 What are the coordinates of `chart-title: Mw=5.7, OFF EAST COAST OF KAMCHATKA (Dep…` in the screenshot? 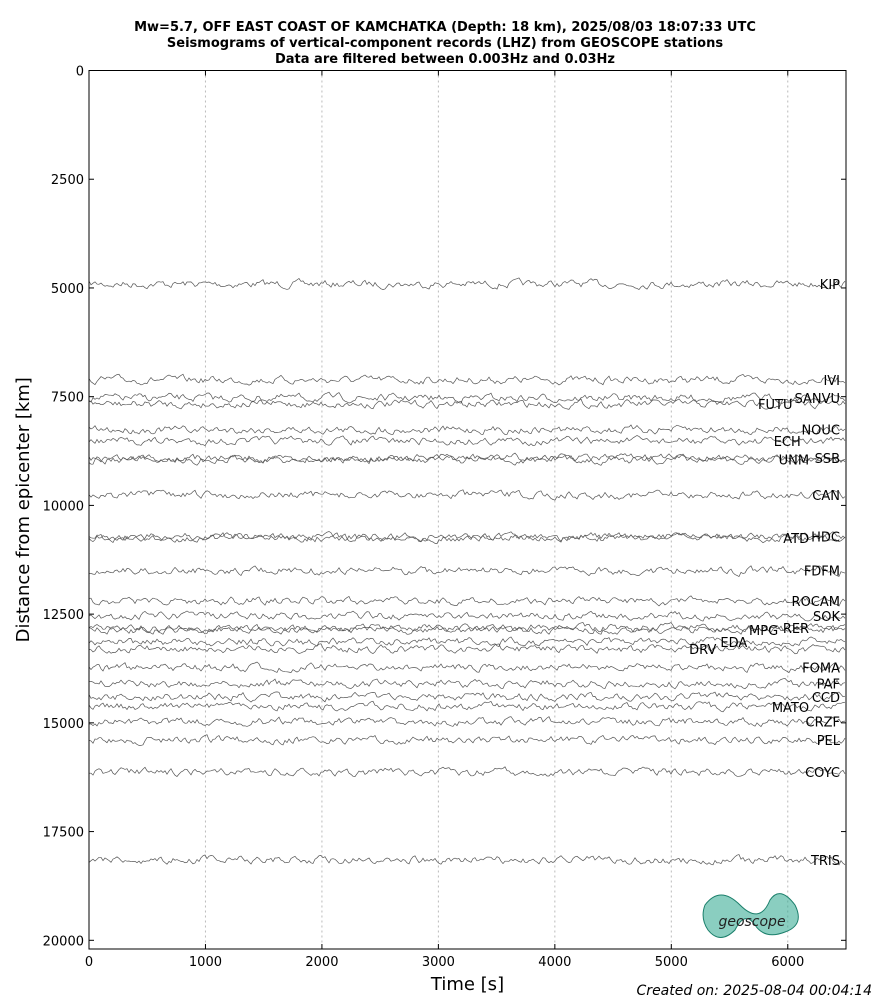 It's located at (445, 27).